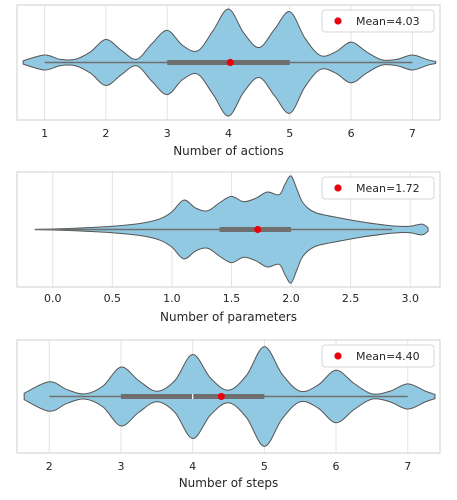  Describe the element at coordinates (232, 298) in the screenshot. I see `x-tick-label: 1.5` at that location.